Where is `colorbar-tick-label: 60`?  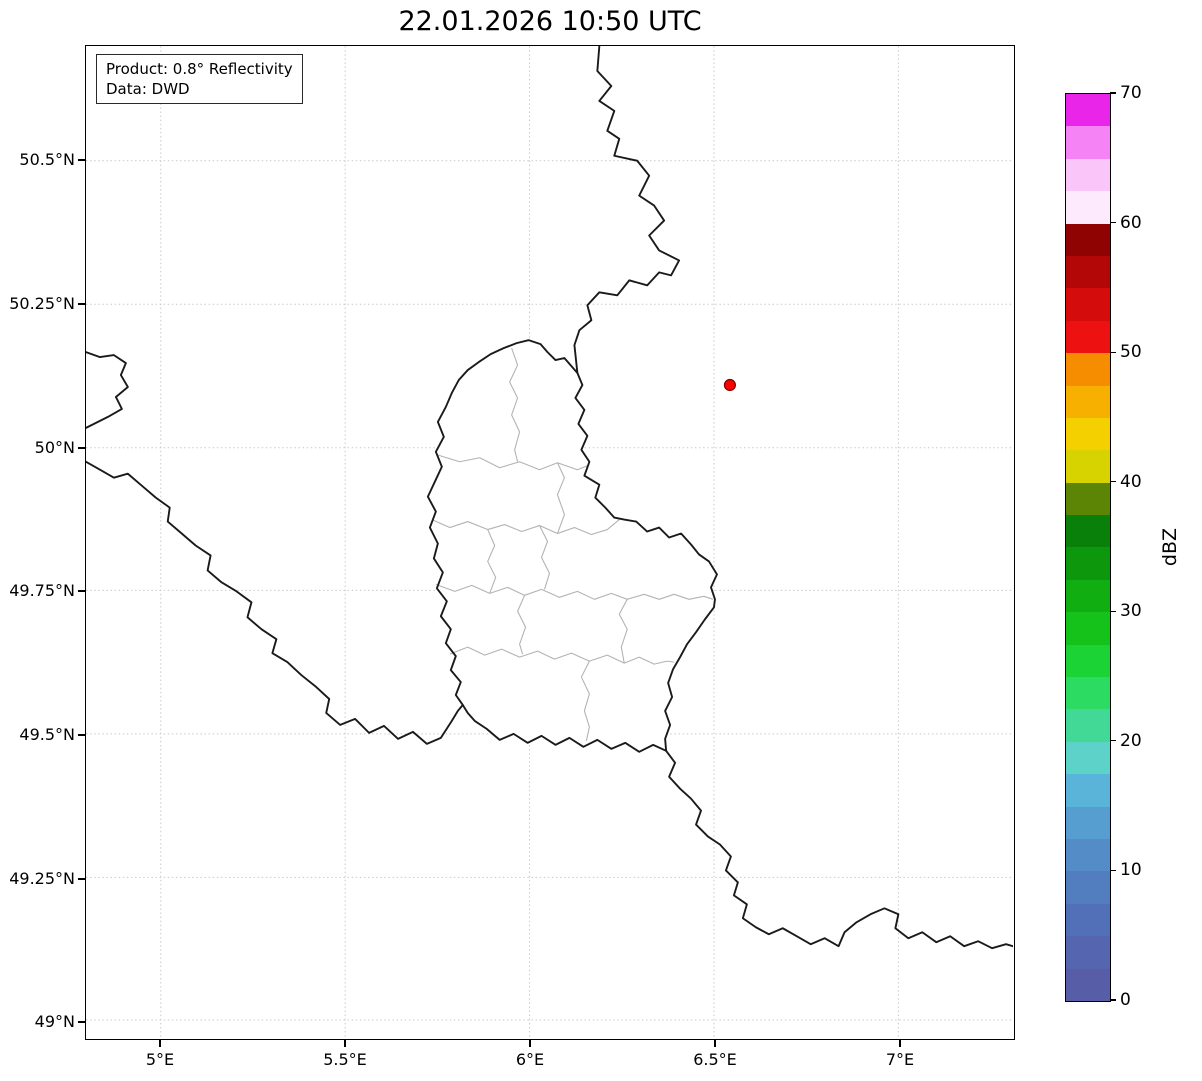
colorbar-tick-label: 60 is located at coordinates (1131, 222).